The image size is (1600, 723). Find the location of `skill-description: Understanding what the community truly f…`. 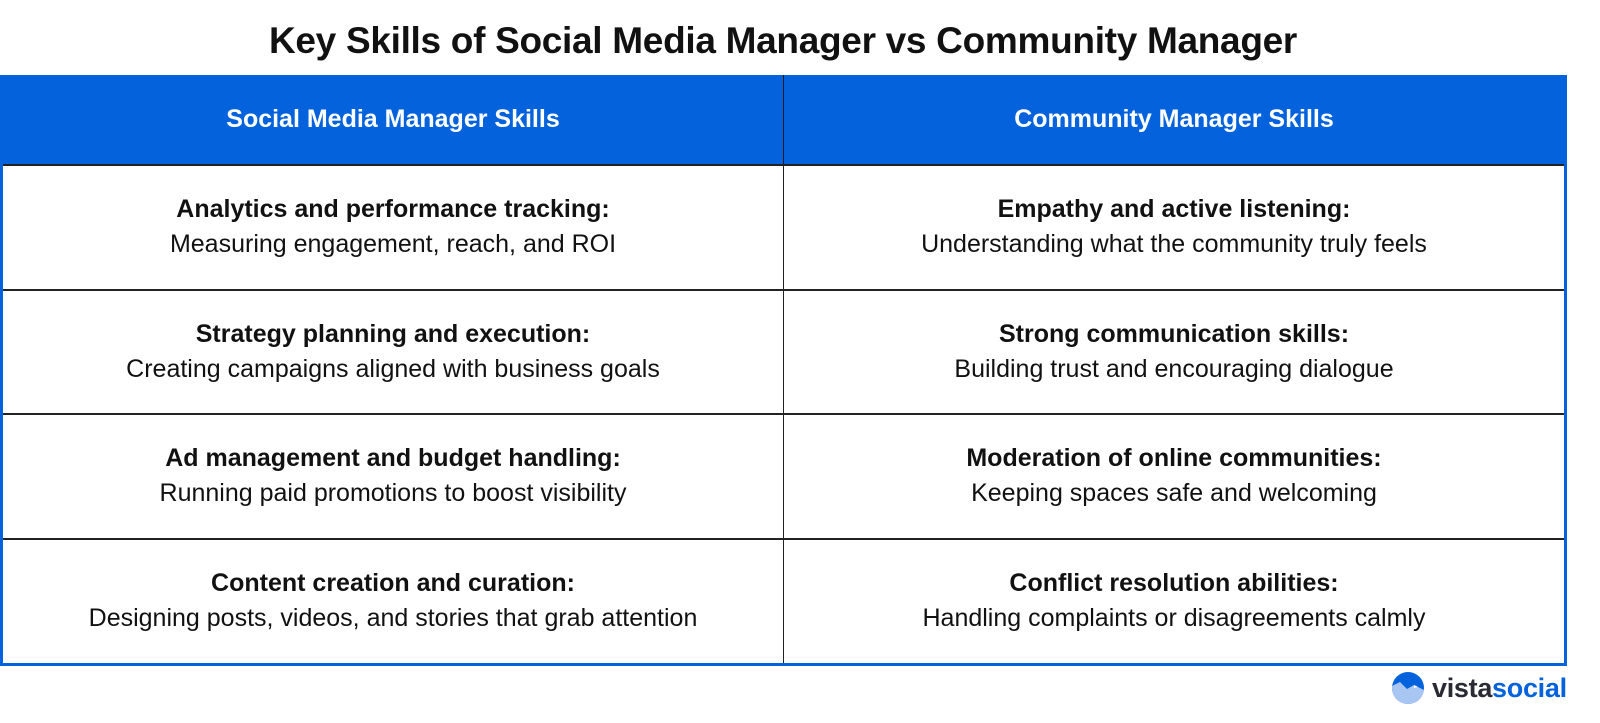

skill-description: Understanding what the community truly f… is located at coordinates (1174, 244).